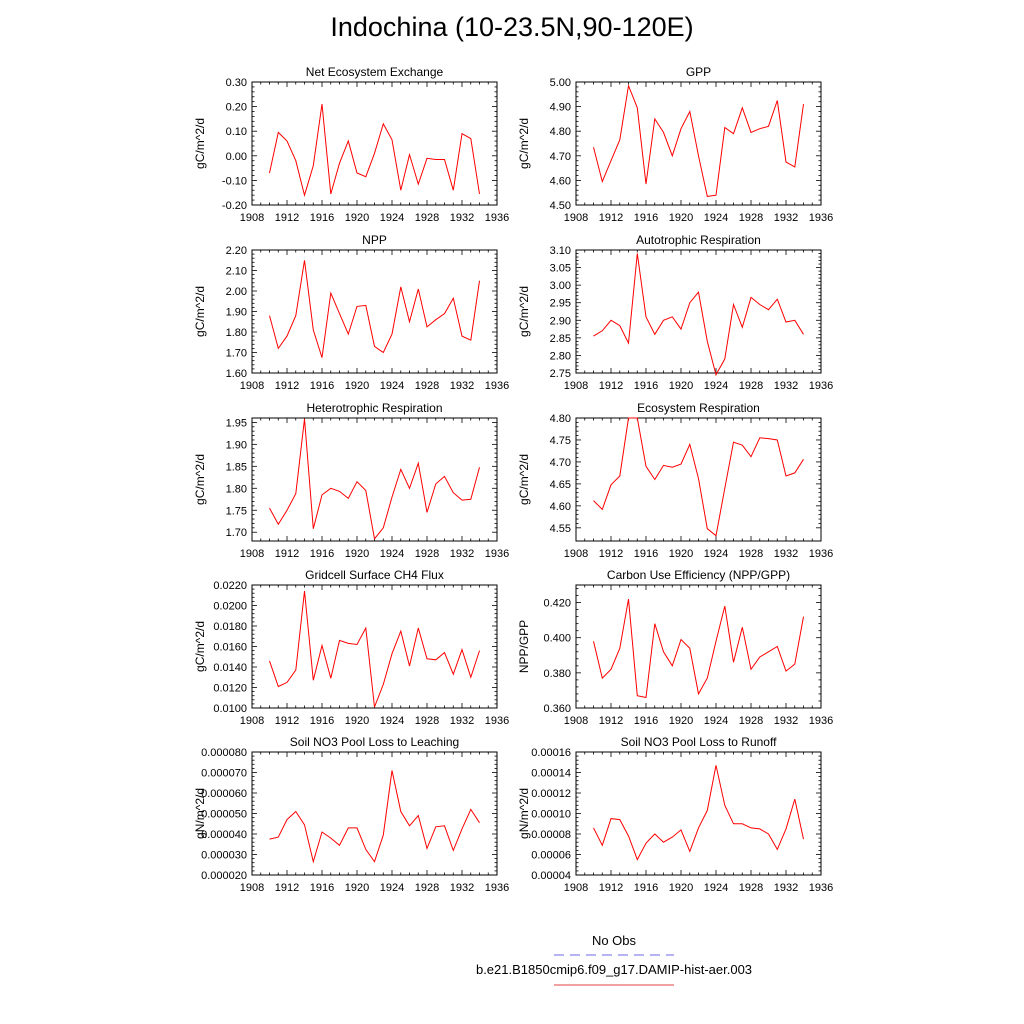 This screenshot has width=1024, height=1024. What do you see at coordinates (427, 721) in the screenshot?
I see `panel-gridcell-surface-ch4-flux-xtick-label: 1928` at bounding box center [427, 721].